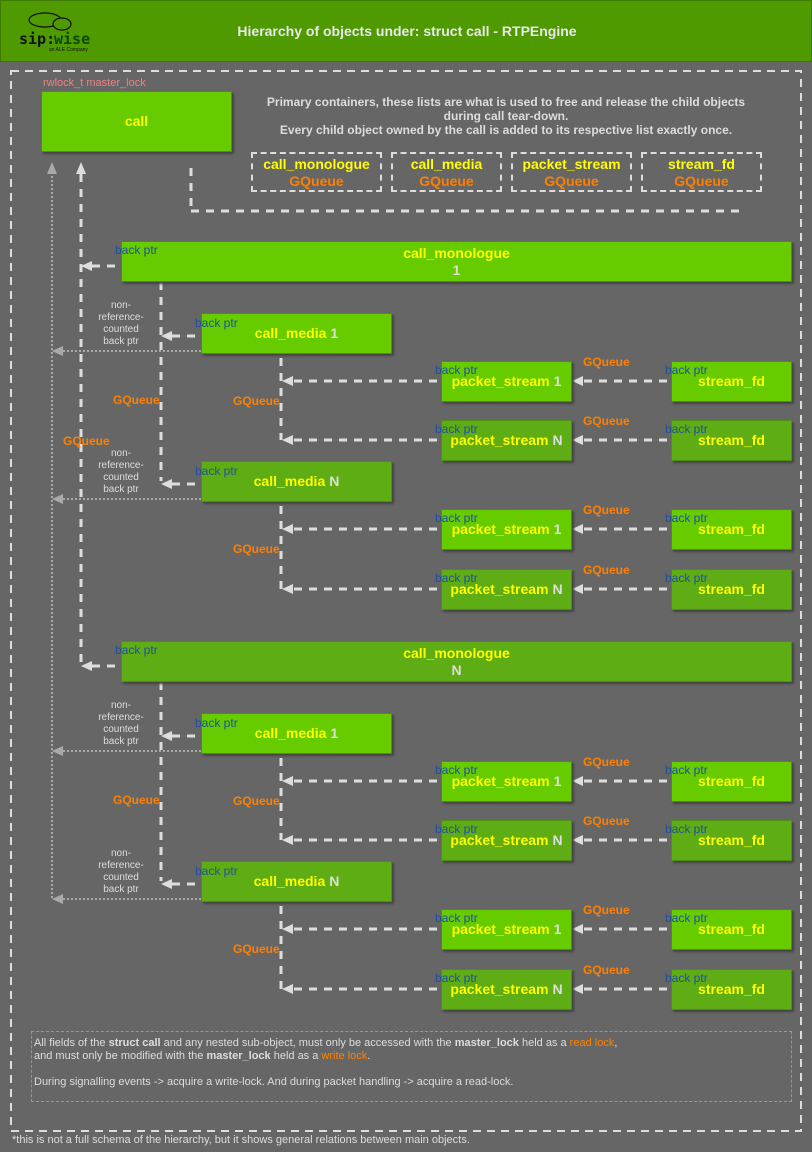 Image resolution: width=812 pixels, height=1152 pixels. I want to click on container-name: stream_fd, so click(701, 164).